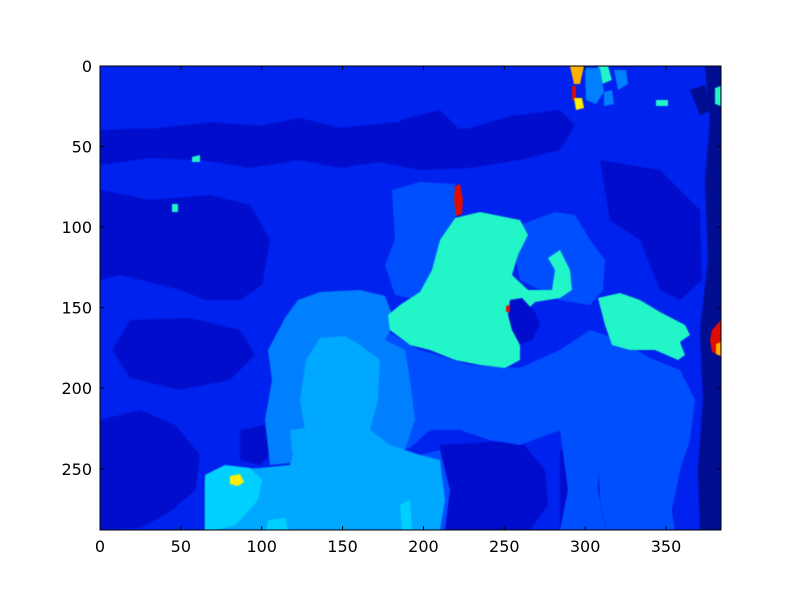 The width and height of the screenshot is (800, 597). I want to click on y-tick-label: 150, so click(76, 308).